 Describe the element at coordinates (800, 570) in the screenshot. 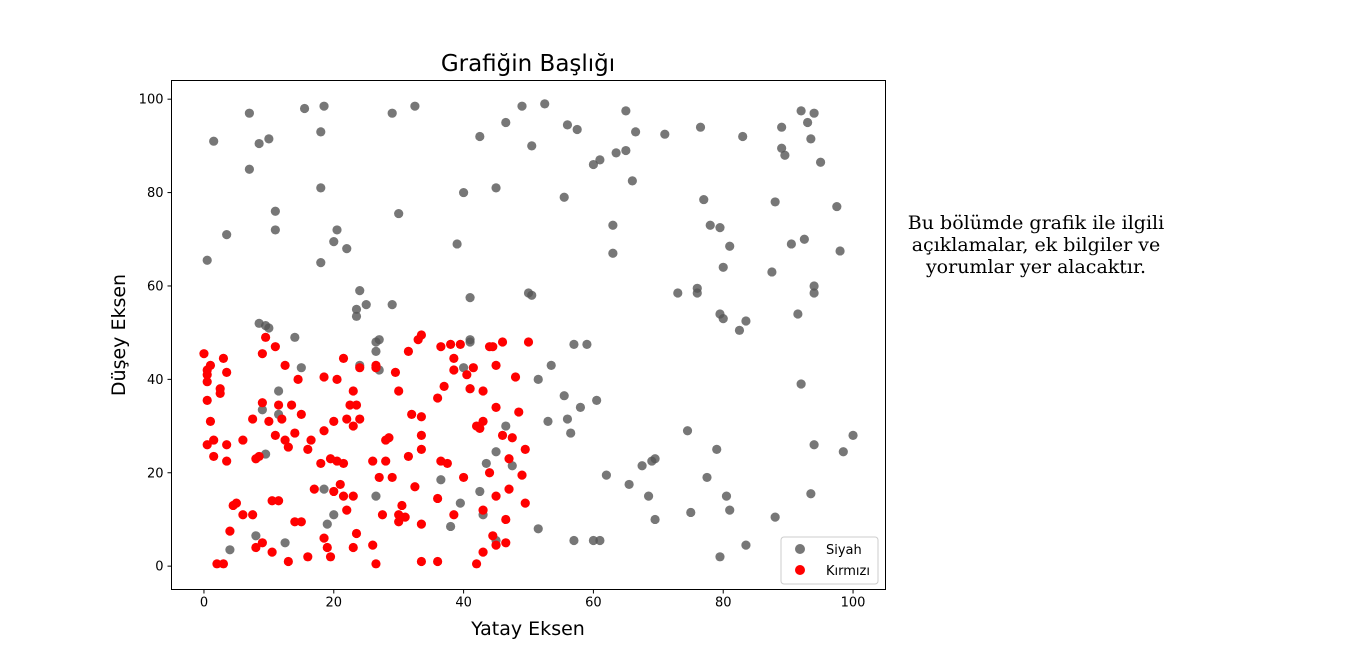

I see `legend-marker-kirmizi` at that location.